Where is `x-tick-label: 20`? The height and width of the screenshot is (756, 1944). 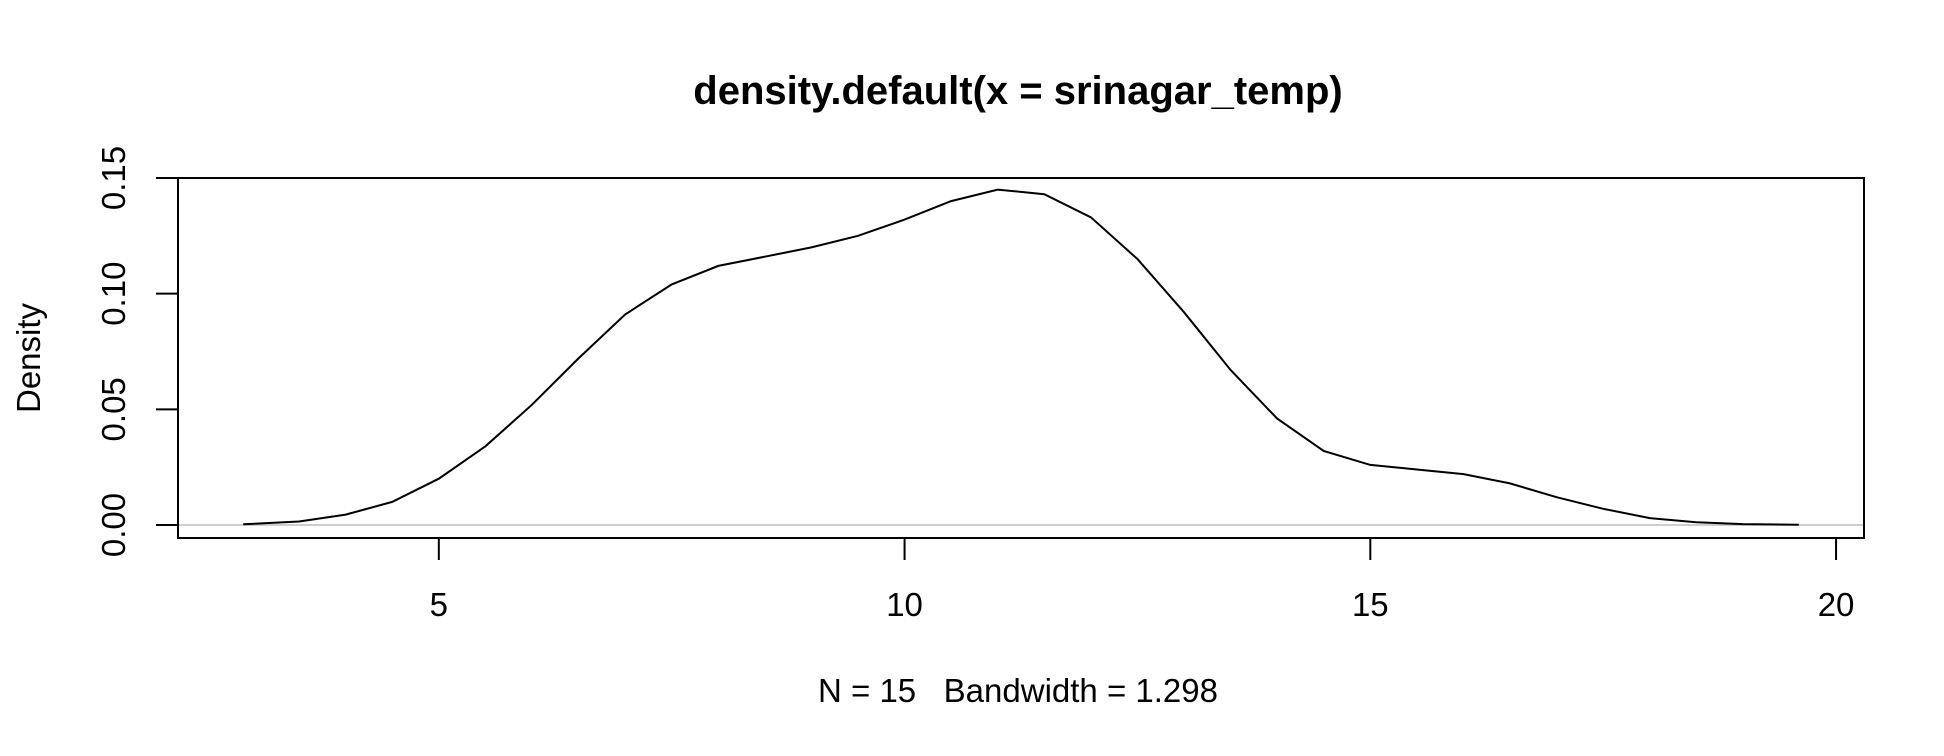
x-tick-label: 20 is located at coordinates (1836, 604).